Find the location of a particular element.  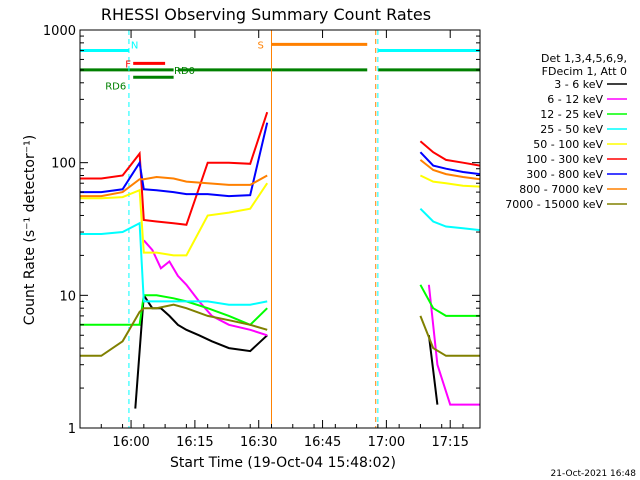

y-tick-label: 1000 is located at coordinates (59, 31).